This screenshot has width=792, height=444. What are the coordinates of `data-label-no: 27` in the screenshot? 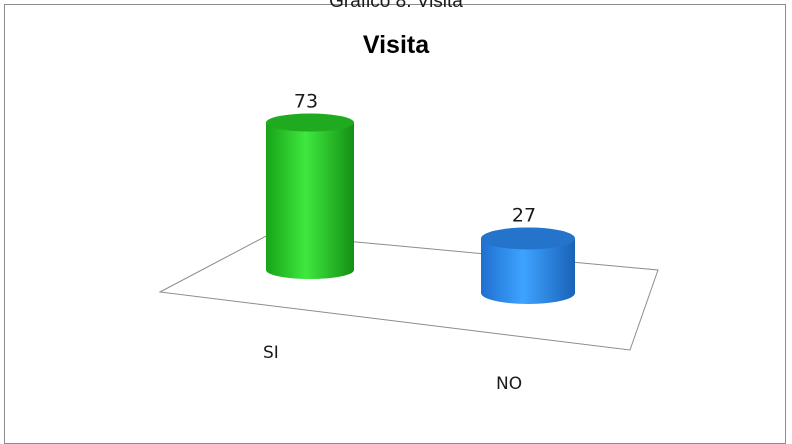 It's located at (524, 215).